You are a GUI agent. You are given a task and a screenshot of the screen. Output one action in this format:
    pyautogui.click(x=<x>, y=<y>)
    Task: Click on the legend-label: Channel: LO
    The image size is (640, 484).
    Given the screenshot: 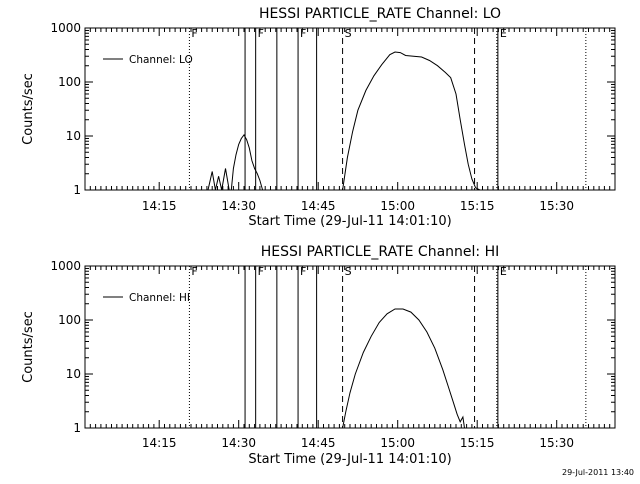 What is the action you would take?
    pyautogui.click(x=161, y=60)
    